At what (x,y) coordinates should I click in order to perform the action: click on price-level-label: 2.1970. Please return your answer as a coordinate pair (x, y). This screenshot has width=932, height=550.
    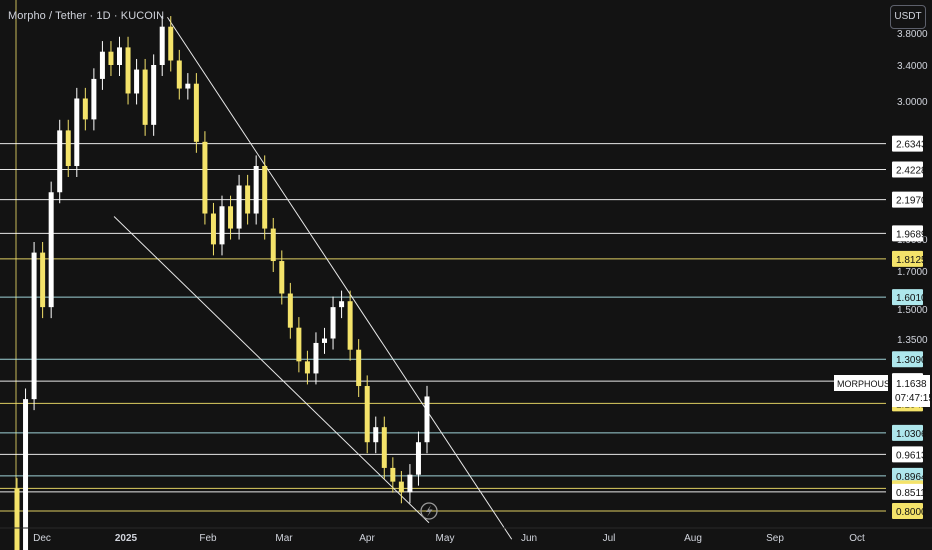
    Looking at the image, I should click on (911, 201).